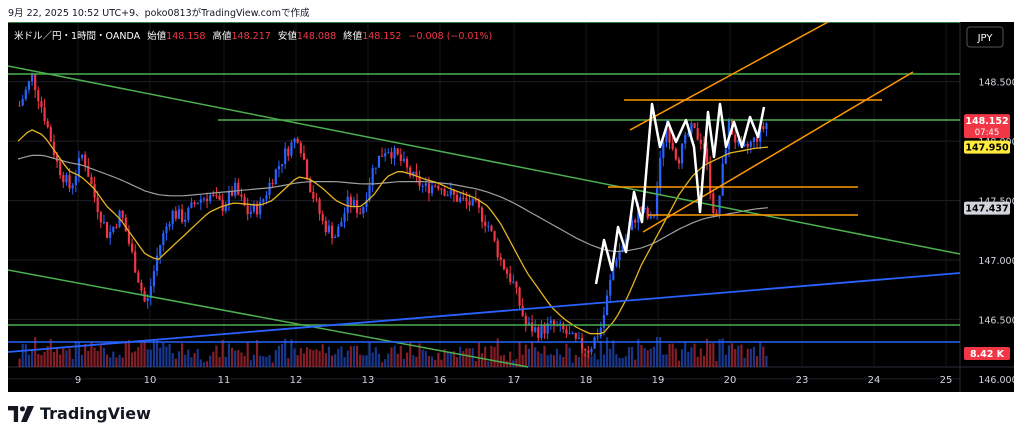  I want to click on currency-button: JPY, so click(985, 37).